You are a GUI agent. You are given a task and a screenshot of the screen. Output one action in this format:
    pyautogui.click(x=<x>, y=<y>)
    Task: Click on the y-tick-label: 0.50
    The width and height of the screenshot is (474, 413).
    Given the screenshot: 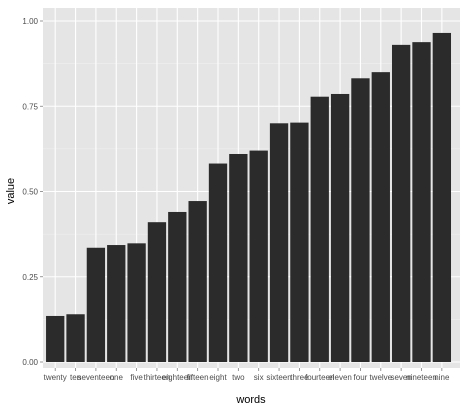 What is the action you would take?
    pyautogui.click(x=30, y=192)
    